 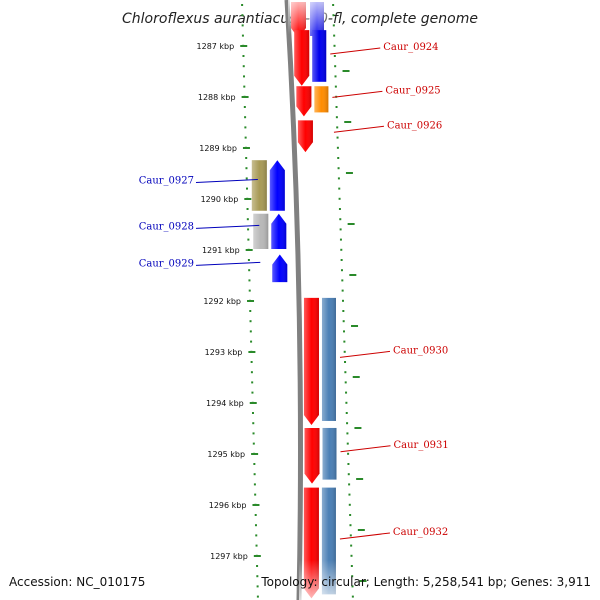 What do you see at coordinates (216, 46) in the screenshot?
I see `ruler-label: 1287 kbp` at bounding box center [216, 46].